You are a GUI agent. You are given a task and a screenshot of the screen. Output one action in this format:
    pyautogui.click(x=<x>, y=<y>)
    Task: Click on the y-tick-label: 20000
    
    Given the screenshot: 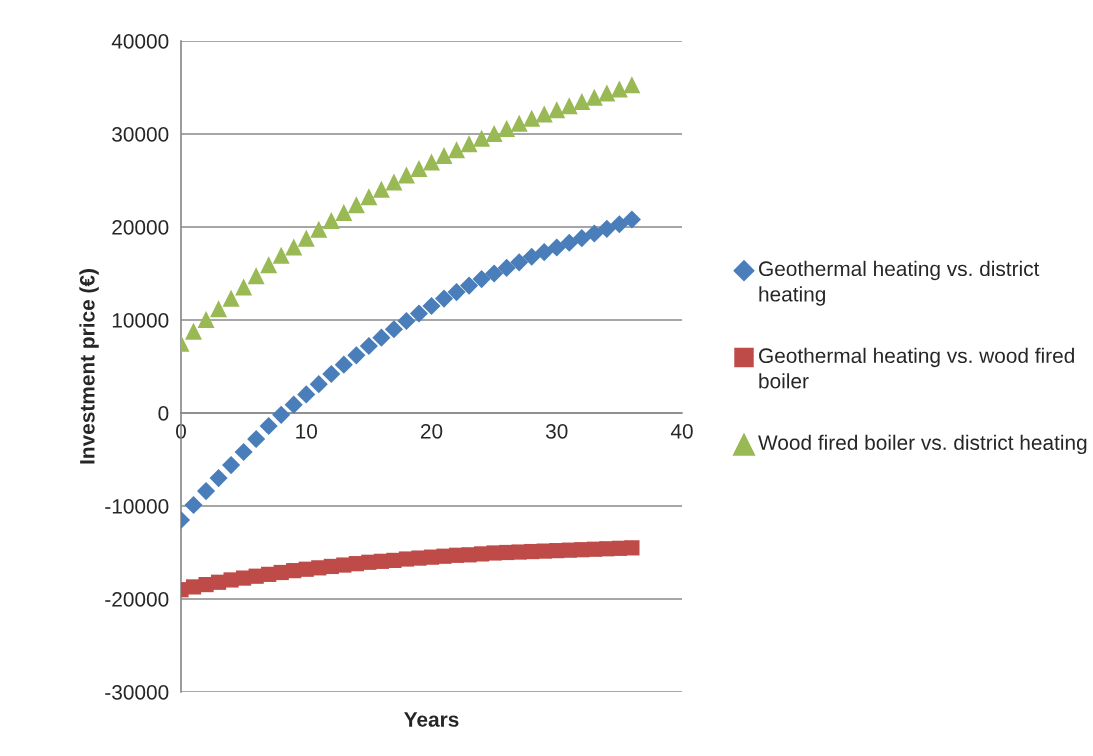 What is the action you would take?
    pyautogui.click(x=140, y=227)
    